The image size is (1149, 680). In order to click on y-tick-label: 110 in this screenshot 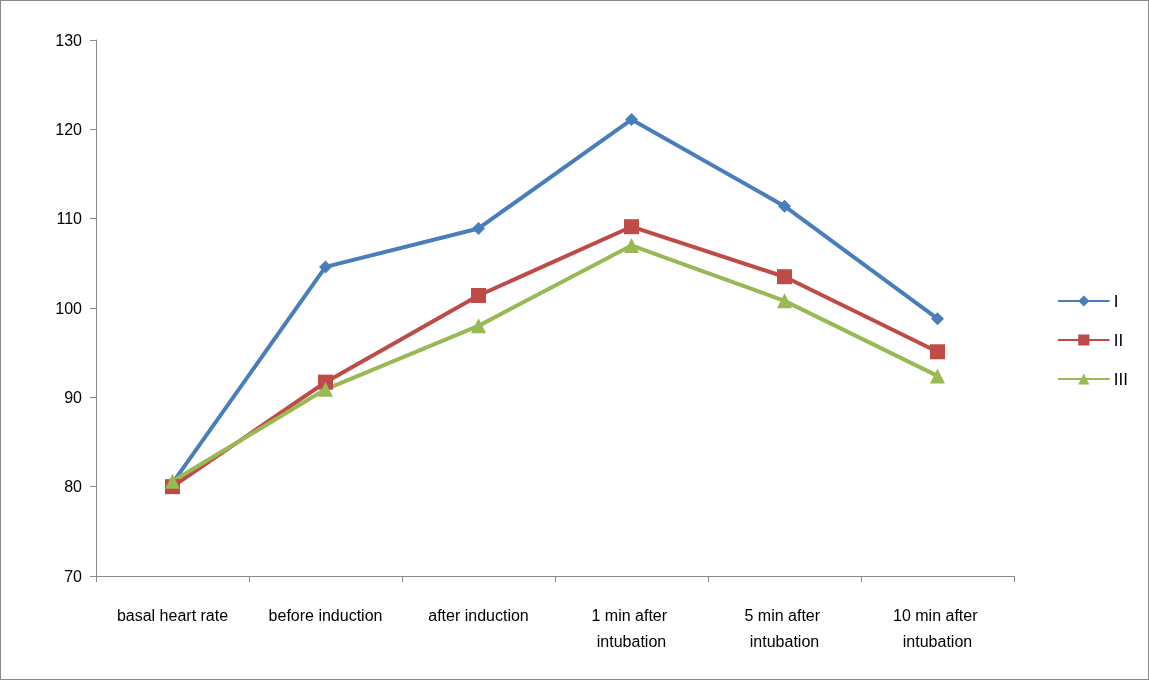, I will do `click(69, 219)`.